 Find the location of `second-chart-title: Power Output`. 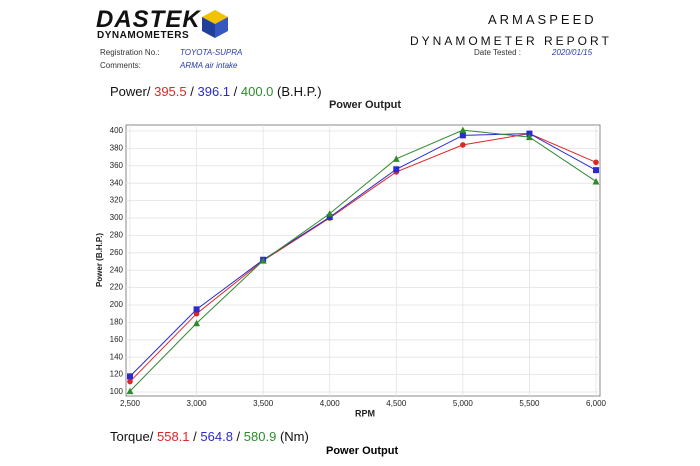

second-chart-title: Power Output is located at coordinates (362, 451).